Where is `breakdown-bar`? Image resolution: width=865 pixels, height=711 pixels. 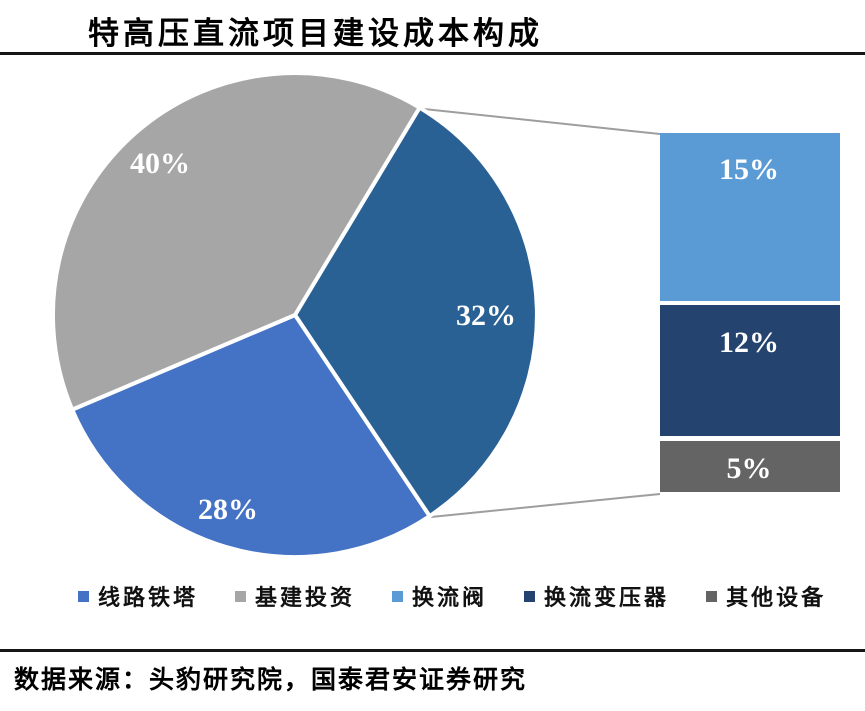 breakdown-bar is located at coordinates (750, 312).